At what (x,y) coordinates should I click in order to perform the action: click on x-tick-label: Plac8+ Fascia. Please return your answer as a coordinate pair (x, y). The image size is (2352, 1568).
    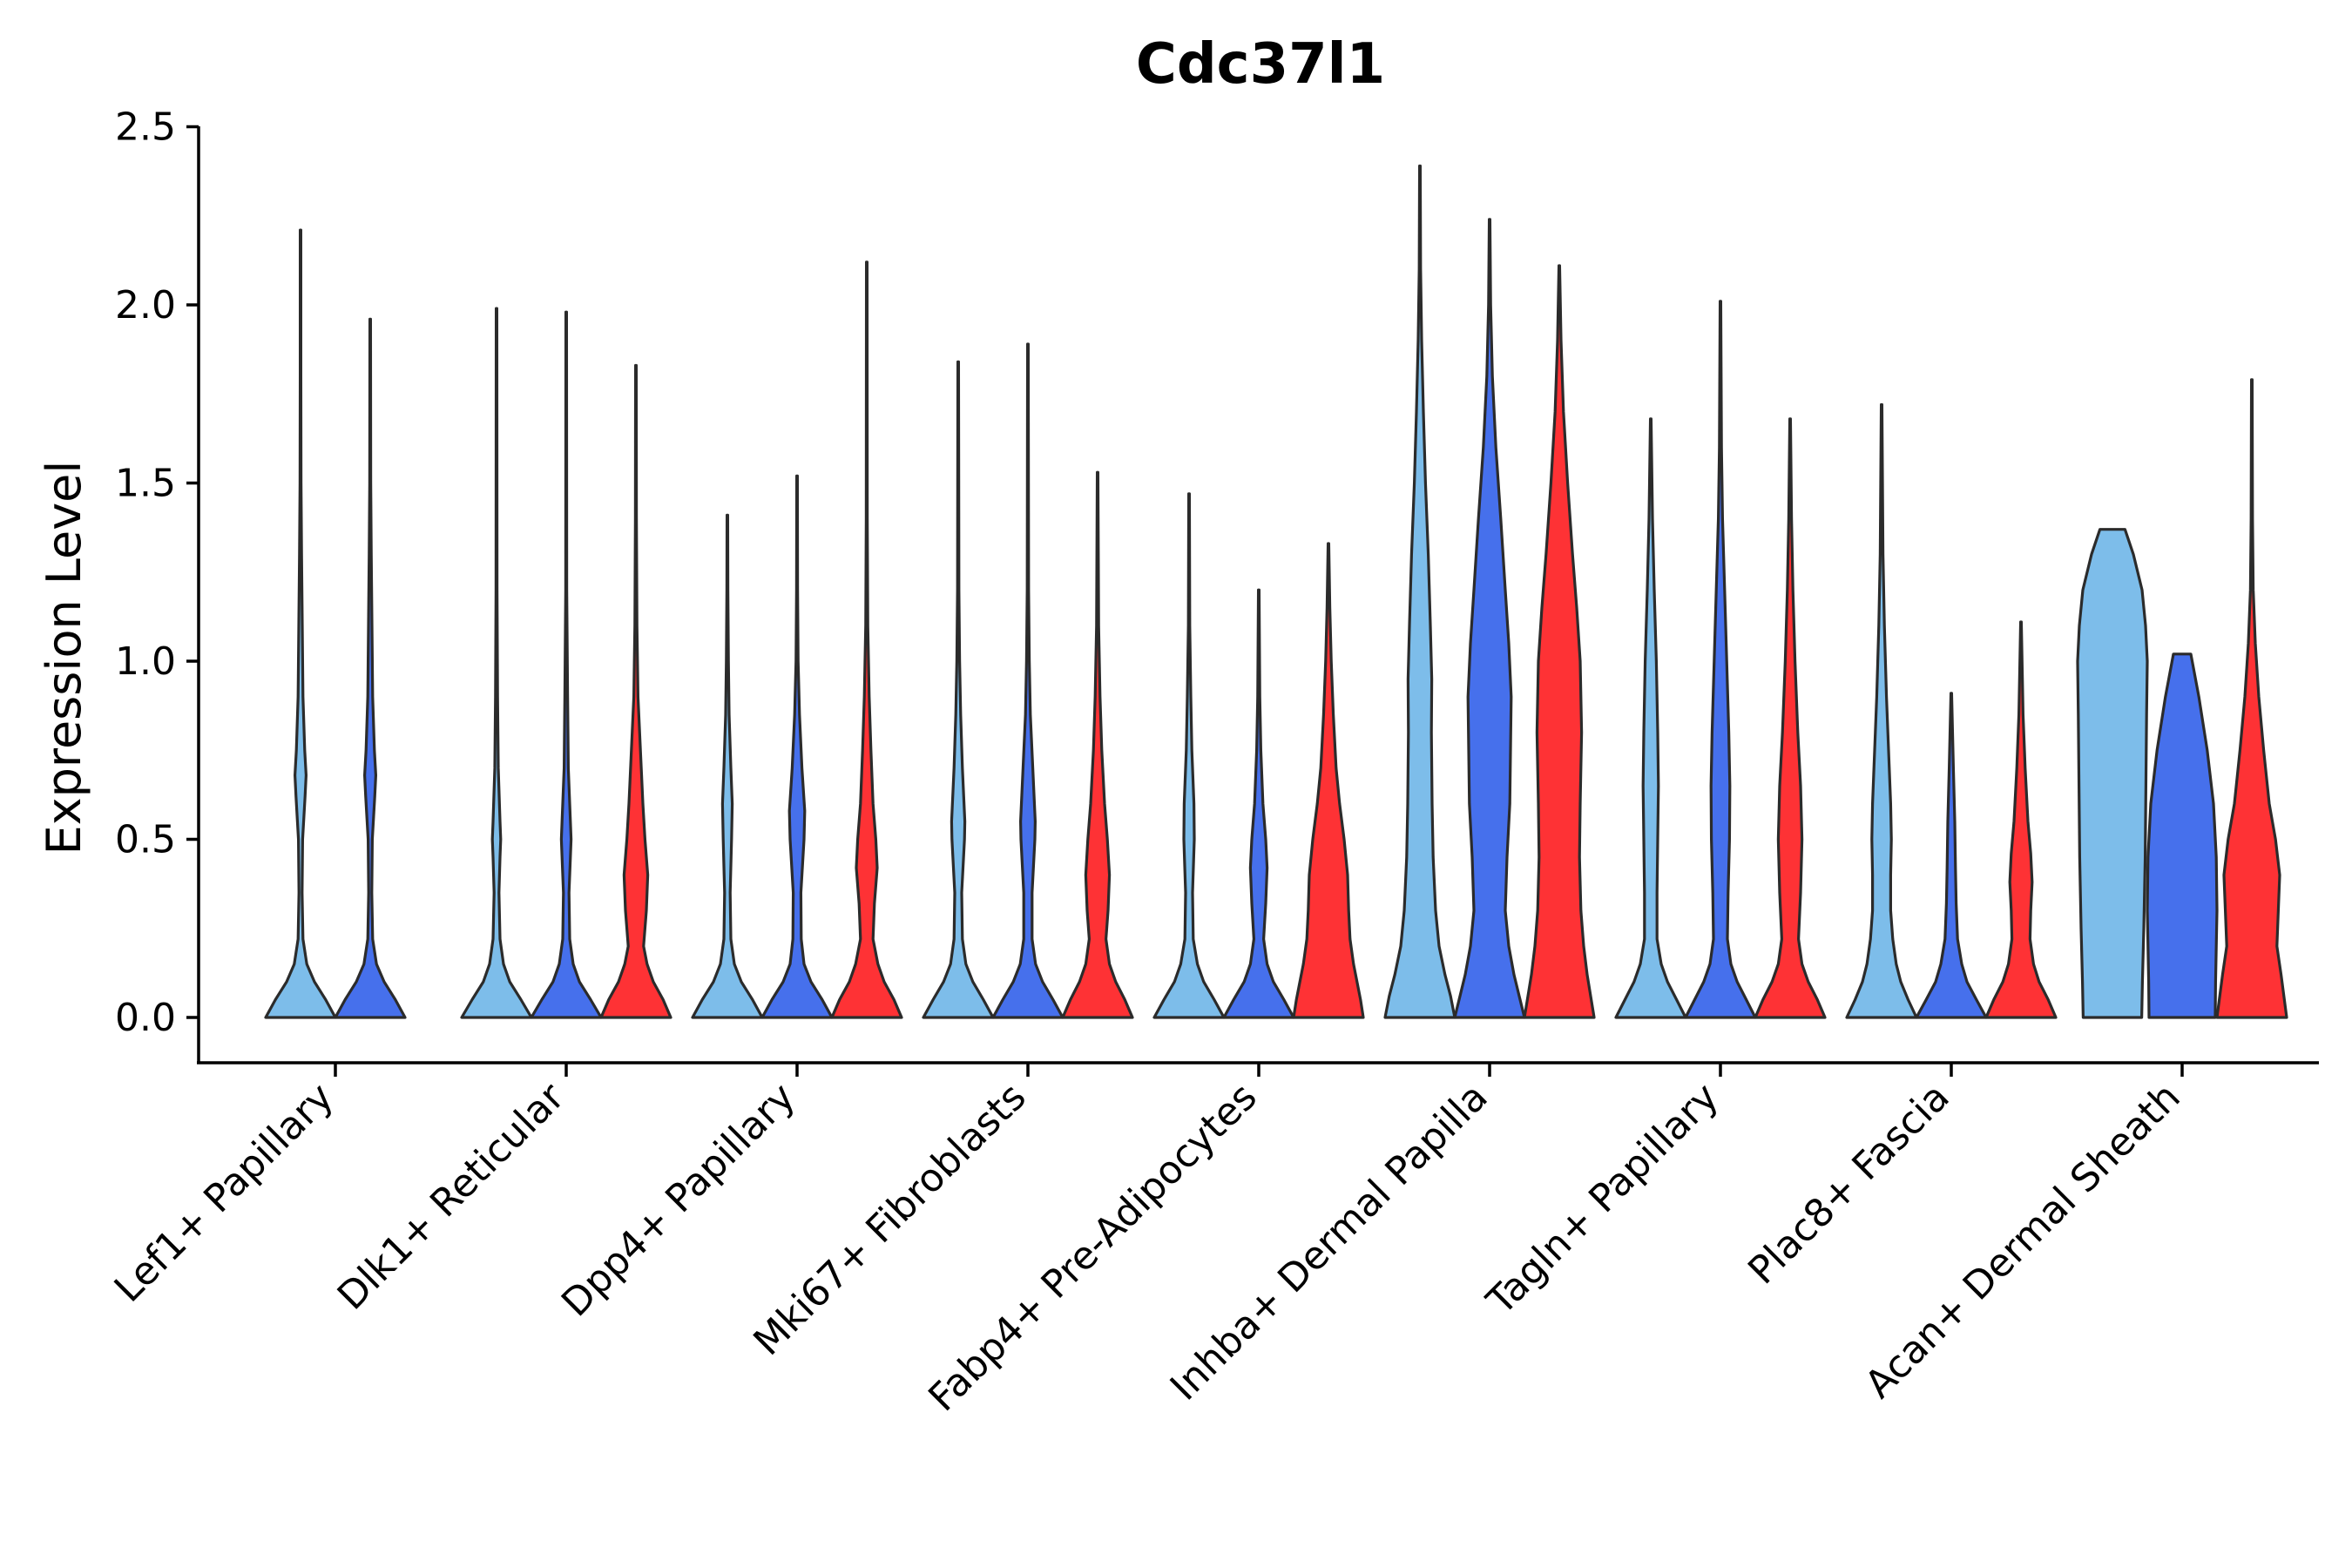
    Looking at the image, I should click on (1849, 1184).